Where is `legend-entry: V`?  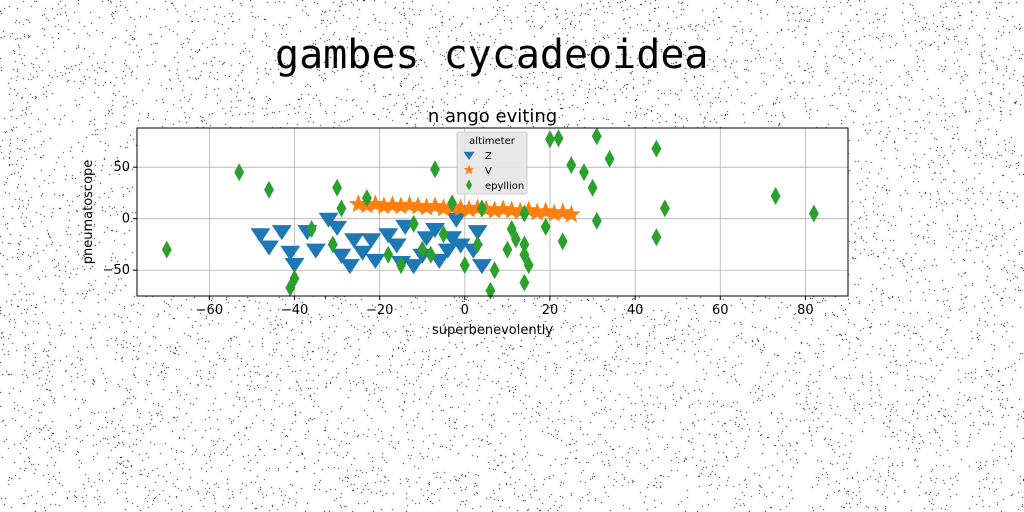 legend-entry: V is located at coordinates (488, 171).